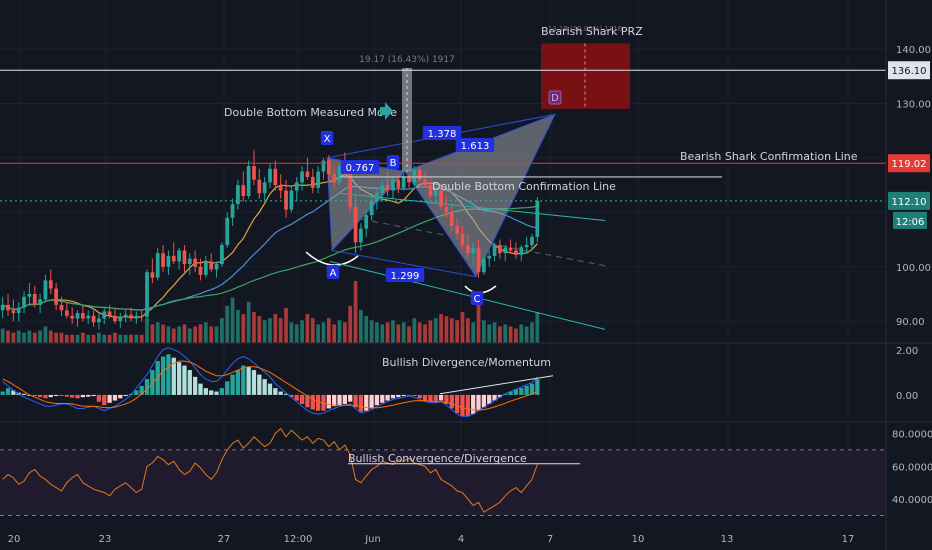 This screenshot has height=550, width=932. Describe the element at coordinates (467, 295) in the screenshot. I see `channel-lower-line` at that location.